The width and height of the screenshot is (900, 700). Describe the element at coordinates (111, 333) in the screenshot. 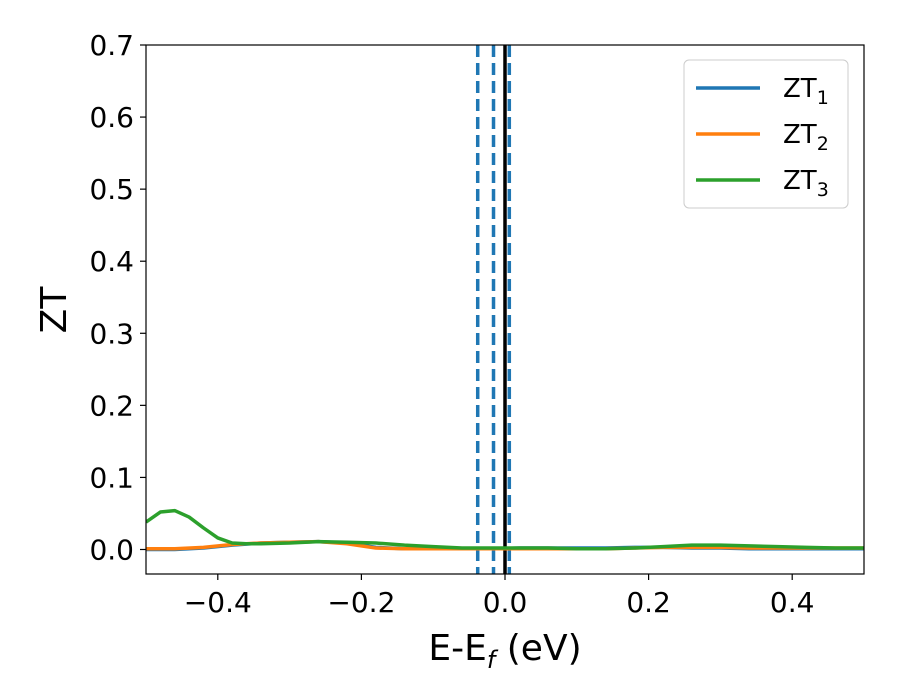

I see `y-tick-label: 0.3` at that location.